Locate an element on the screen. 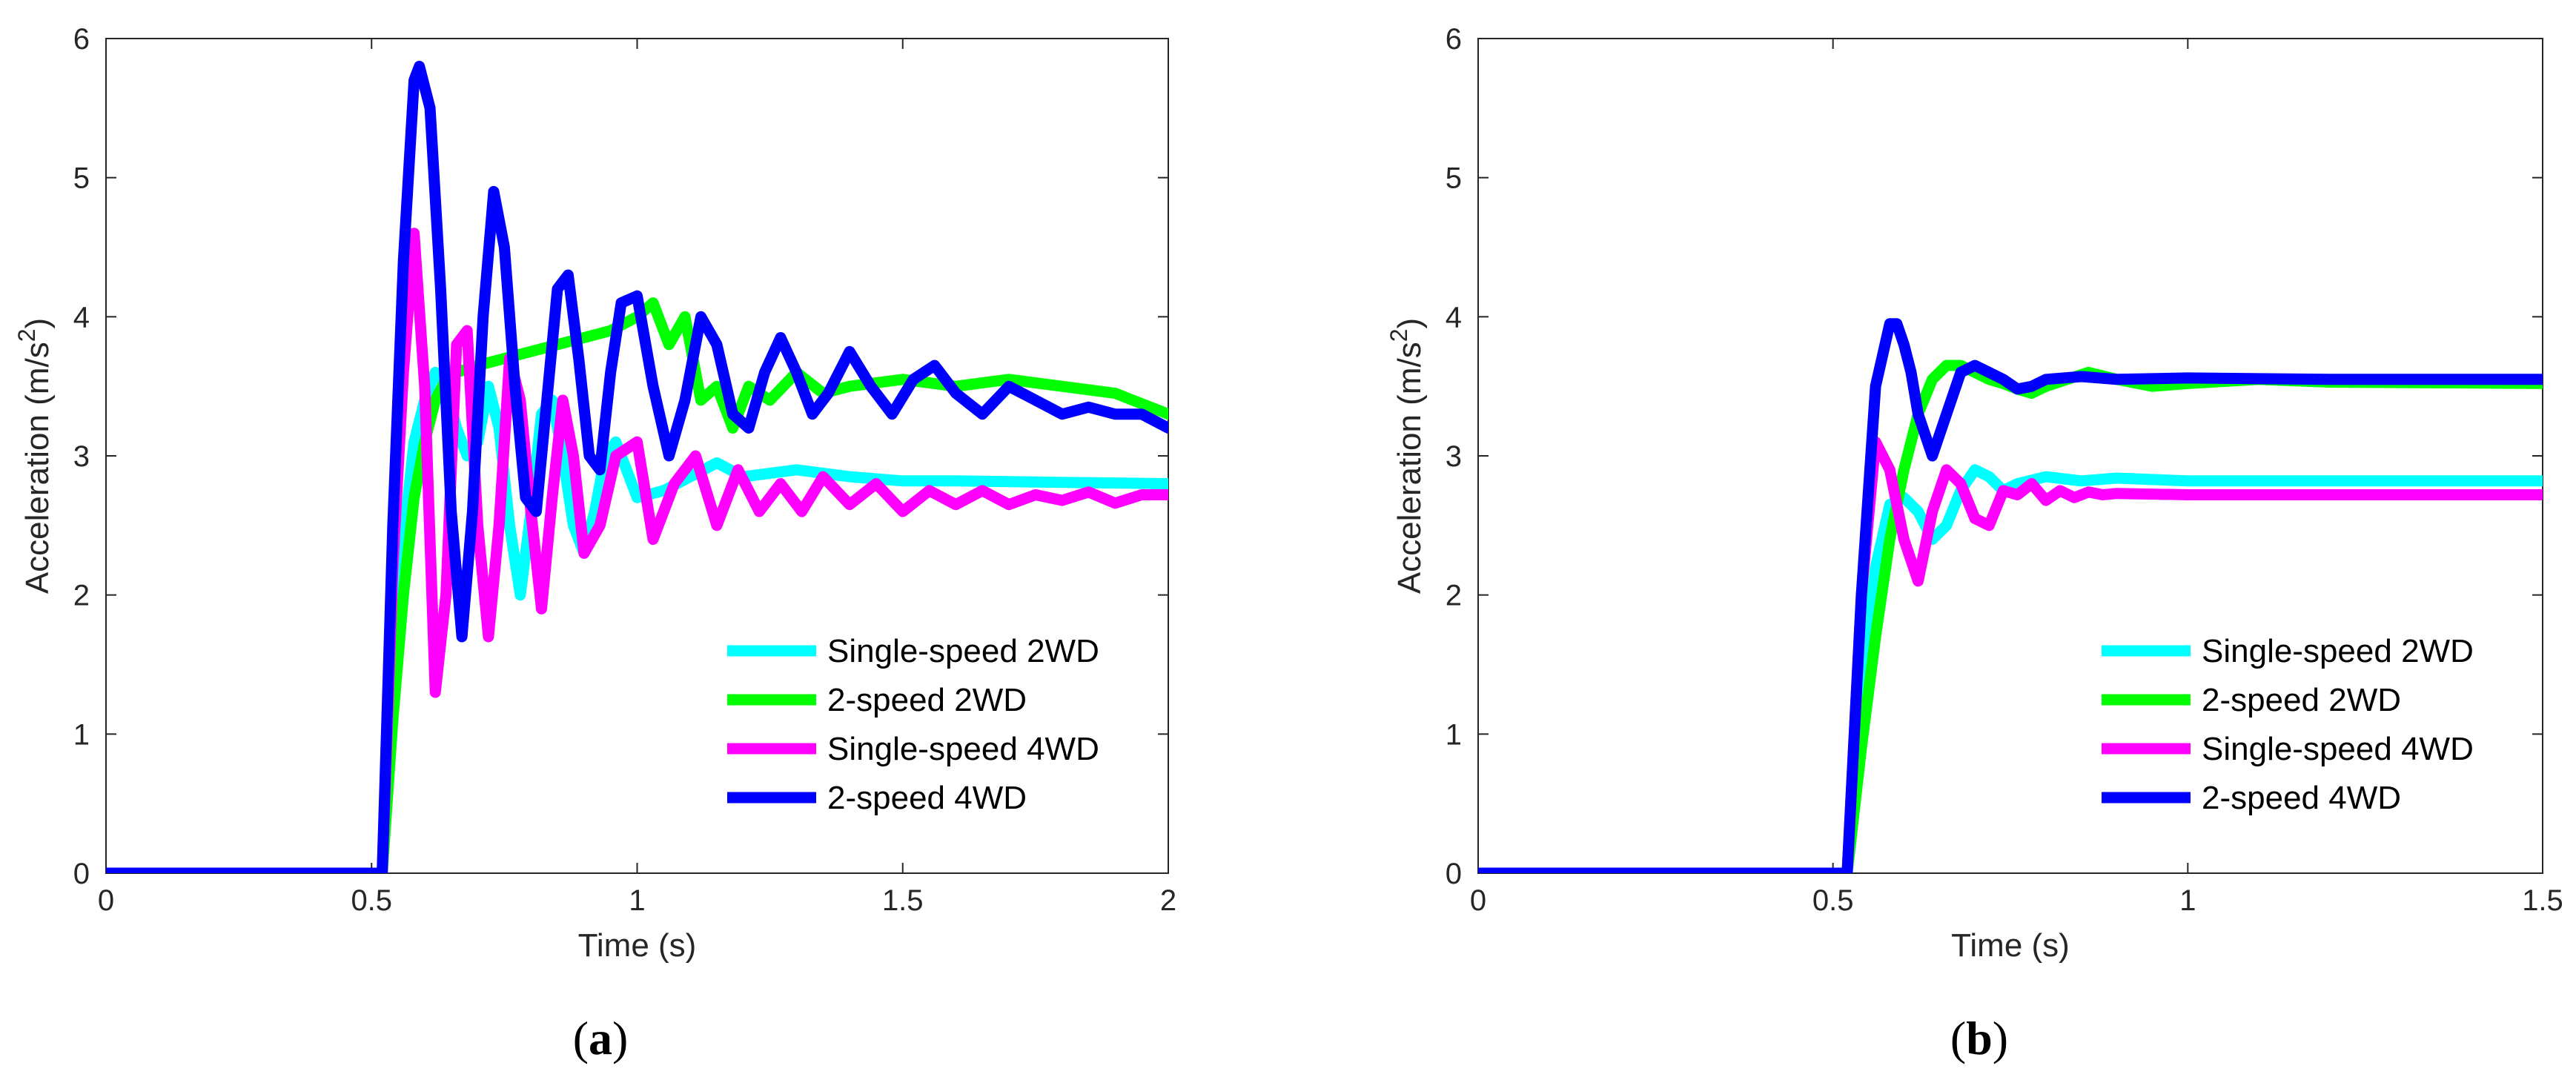 The width and height of the screenshot is (2576, 1080). caption-letter: a is located at coordinates (600, 1038).